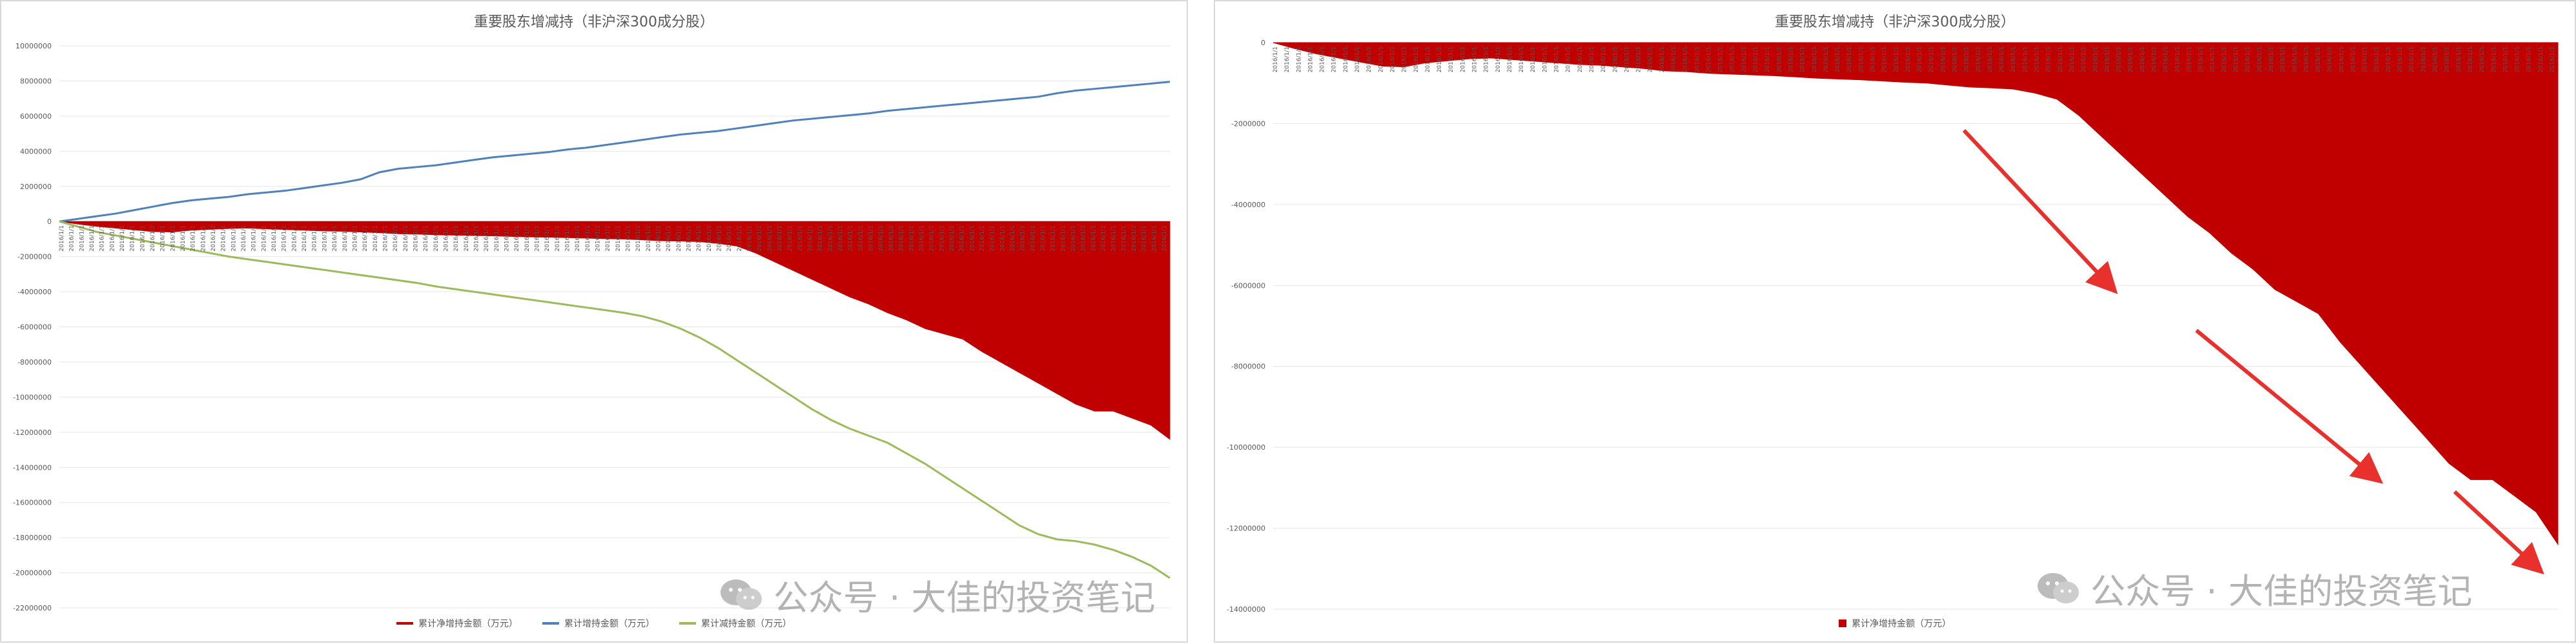 Image resolution: width=2576 pixels, height=644 pixels. Describe the element at coordinates (35, 292) in the screenshot. I see `y-tick-label: -4000000` at that location.